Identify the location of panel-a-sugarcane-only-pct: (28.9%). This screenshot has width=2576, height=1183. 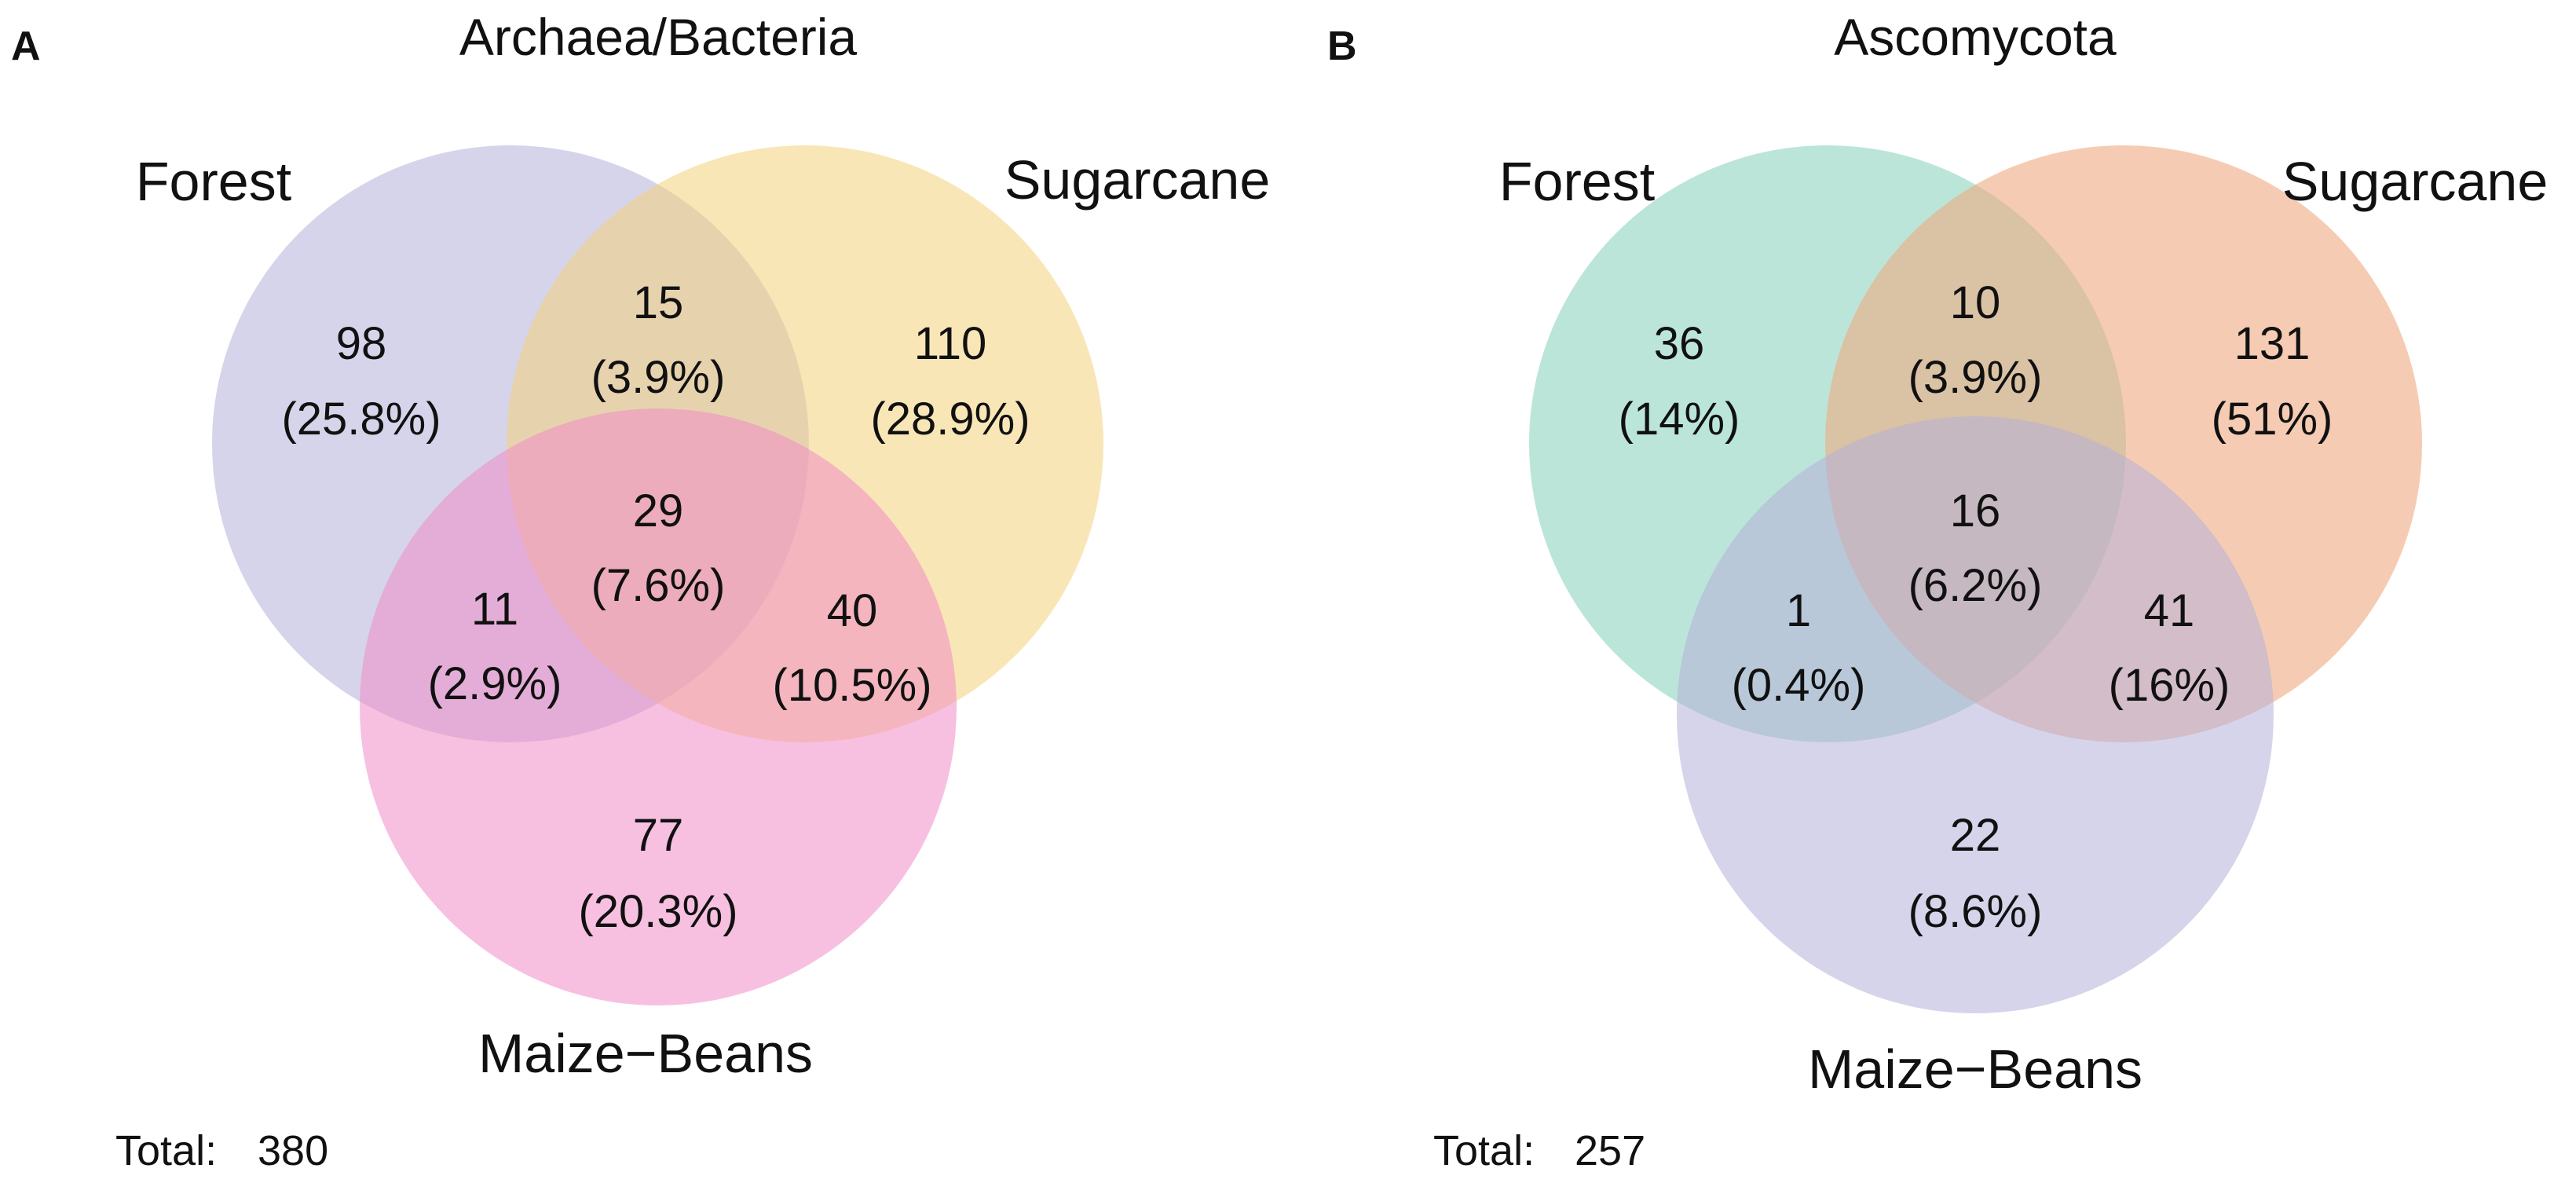
(950, 419).